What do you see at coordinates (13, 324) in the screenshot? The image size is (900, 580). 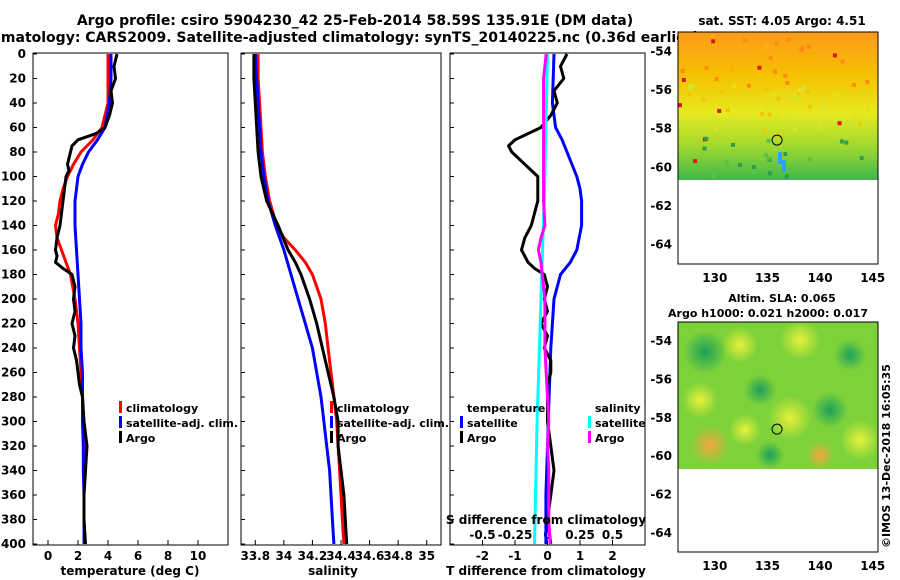 I see `depth-tick-label: 220` at bounding box center [13, 324].